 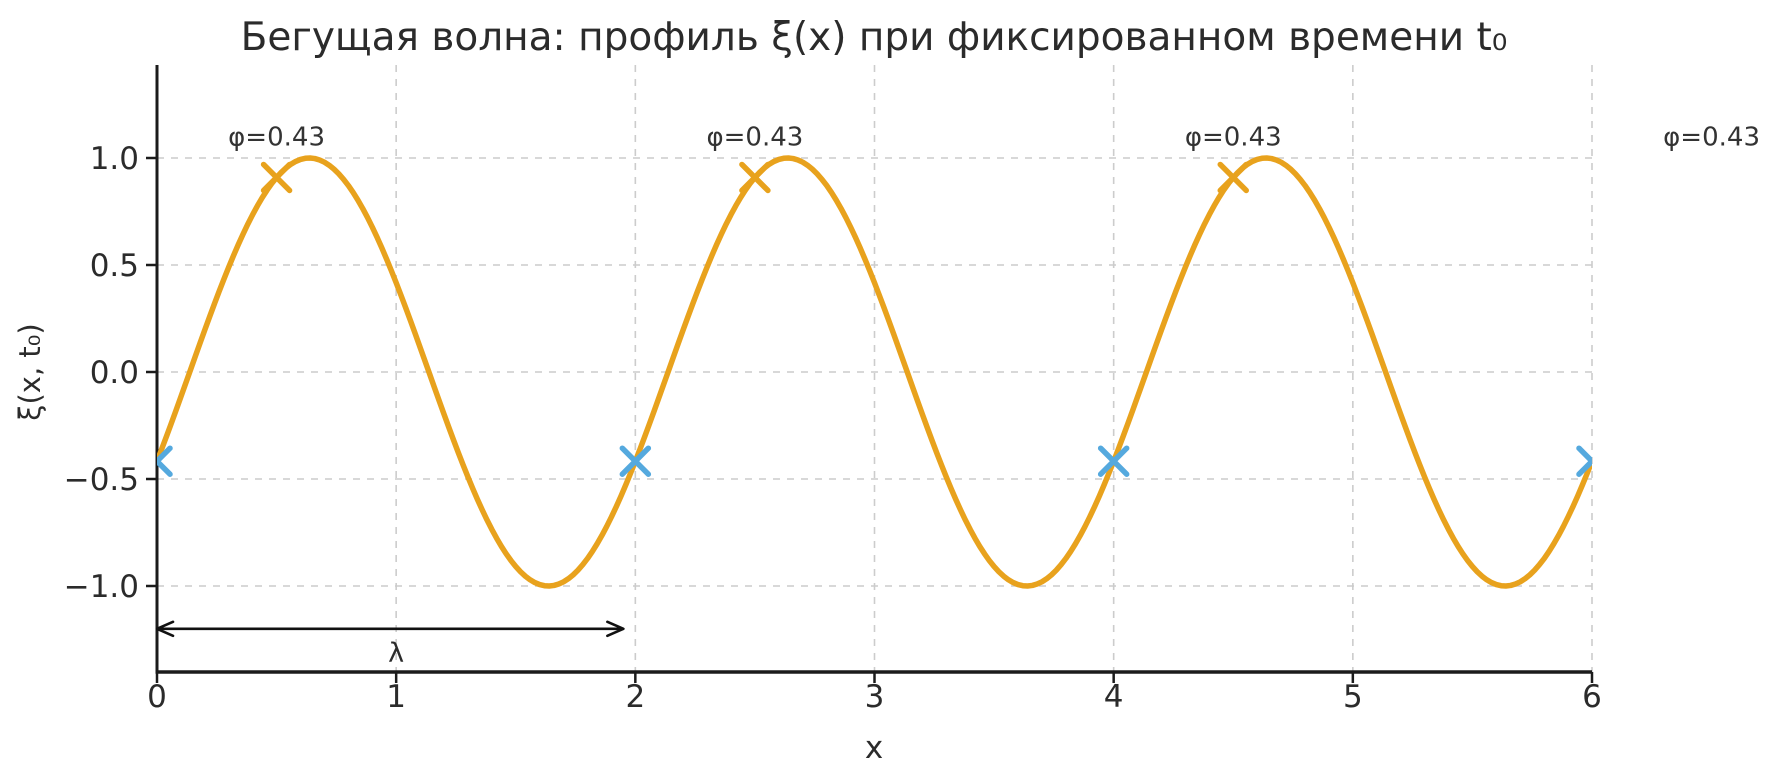 I want to click on y-tick-label: 1.0, so click(x=114, y=159).